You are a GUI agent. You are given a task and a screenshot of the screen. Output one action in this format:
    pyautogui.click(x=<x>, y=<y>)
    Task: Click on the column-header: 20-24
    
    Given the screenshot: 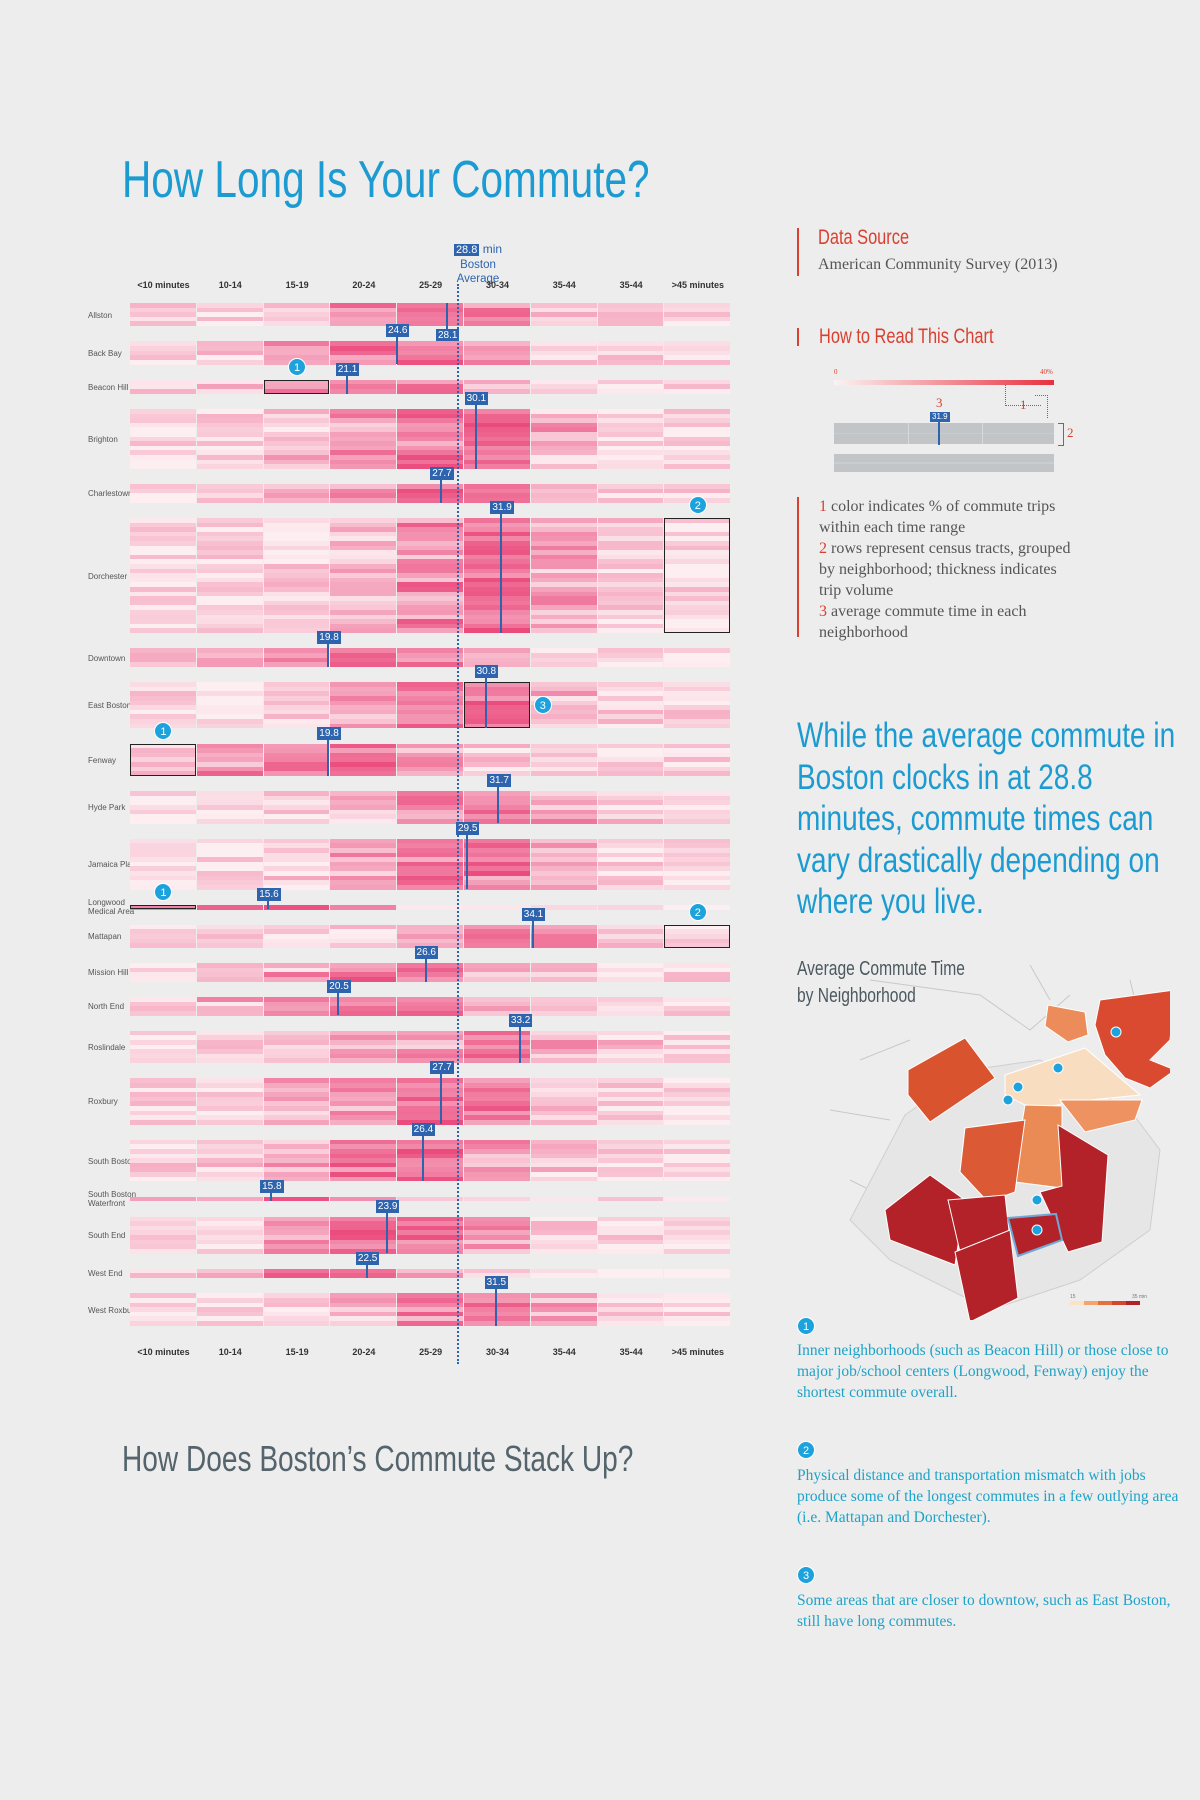 What is the action you would take?
    pyautogui.click(x=364, y=285)
    